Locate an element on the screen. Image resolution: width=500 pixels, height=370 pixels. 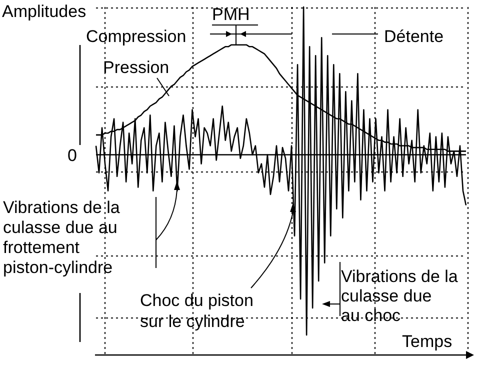
annotation: Détente is located at coordinates (414, 36).